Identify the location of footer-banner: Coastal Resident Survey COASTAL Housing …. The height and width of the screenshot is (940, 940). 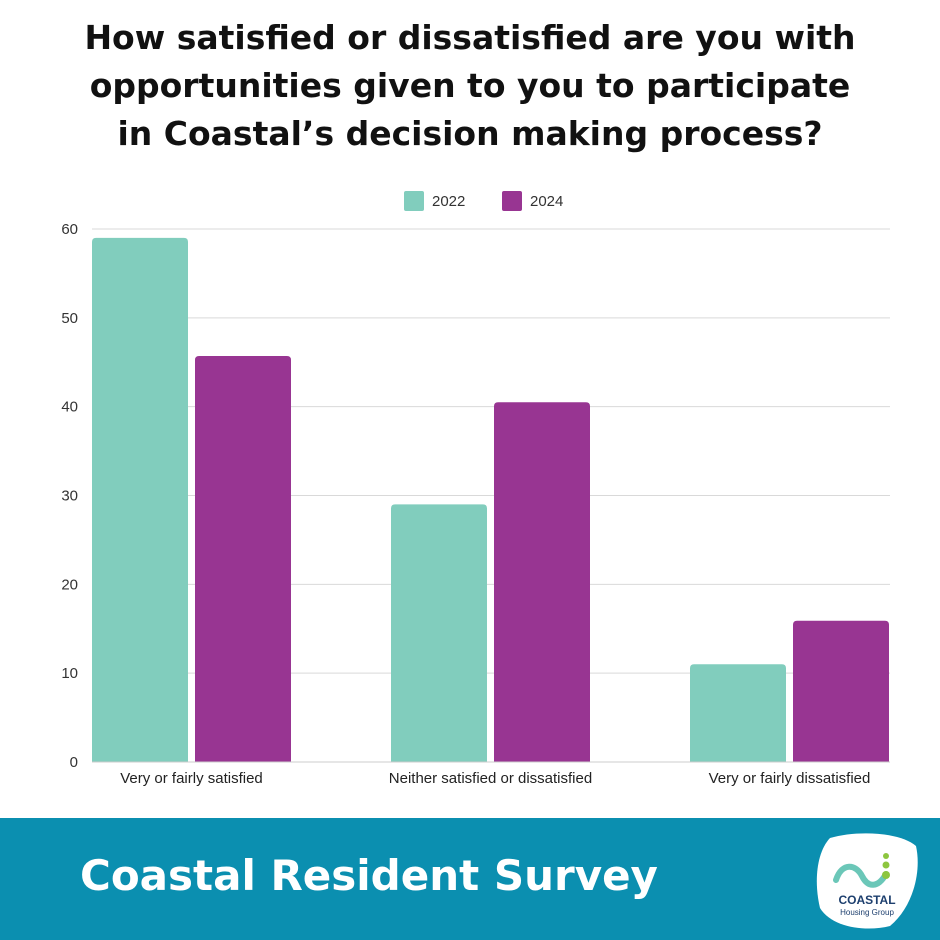
(470, 879).